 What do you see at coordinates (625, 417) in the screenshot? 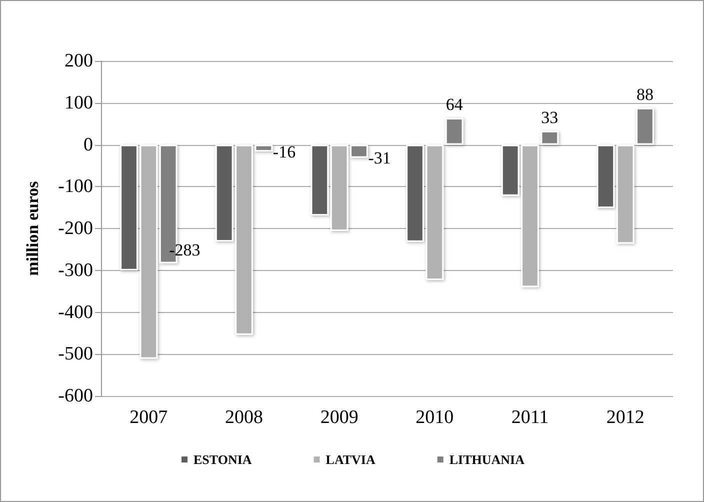
I see `x-tick-label: 2012` at bounding box center [625, 417].